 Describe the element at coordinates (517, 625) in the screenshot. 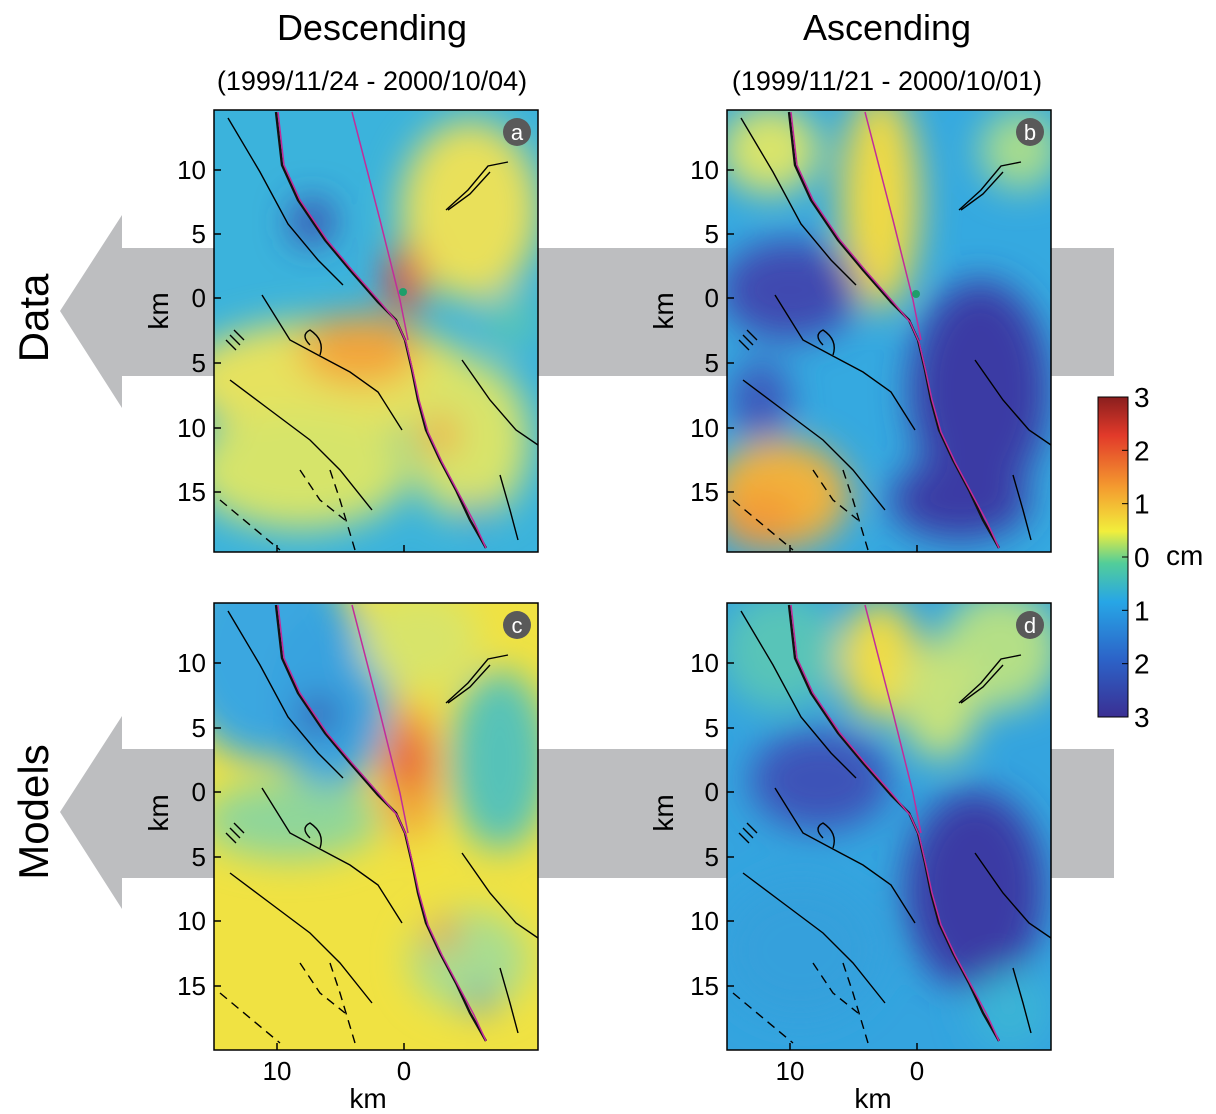

I see `panel-letter-c: c` at that location.